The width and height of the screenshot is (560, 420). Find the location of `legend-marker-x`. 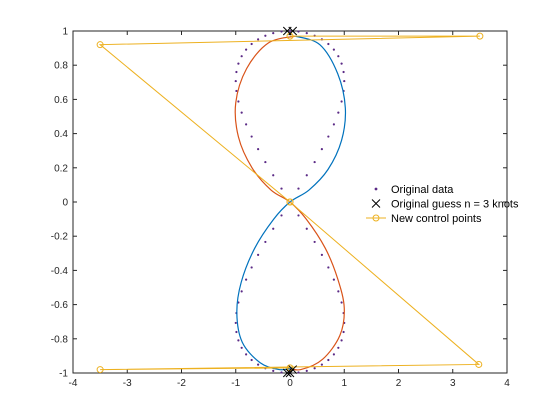

legend-marker-x is located at coordinates (376, 203).